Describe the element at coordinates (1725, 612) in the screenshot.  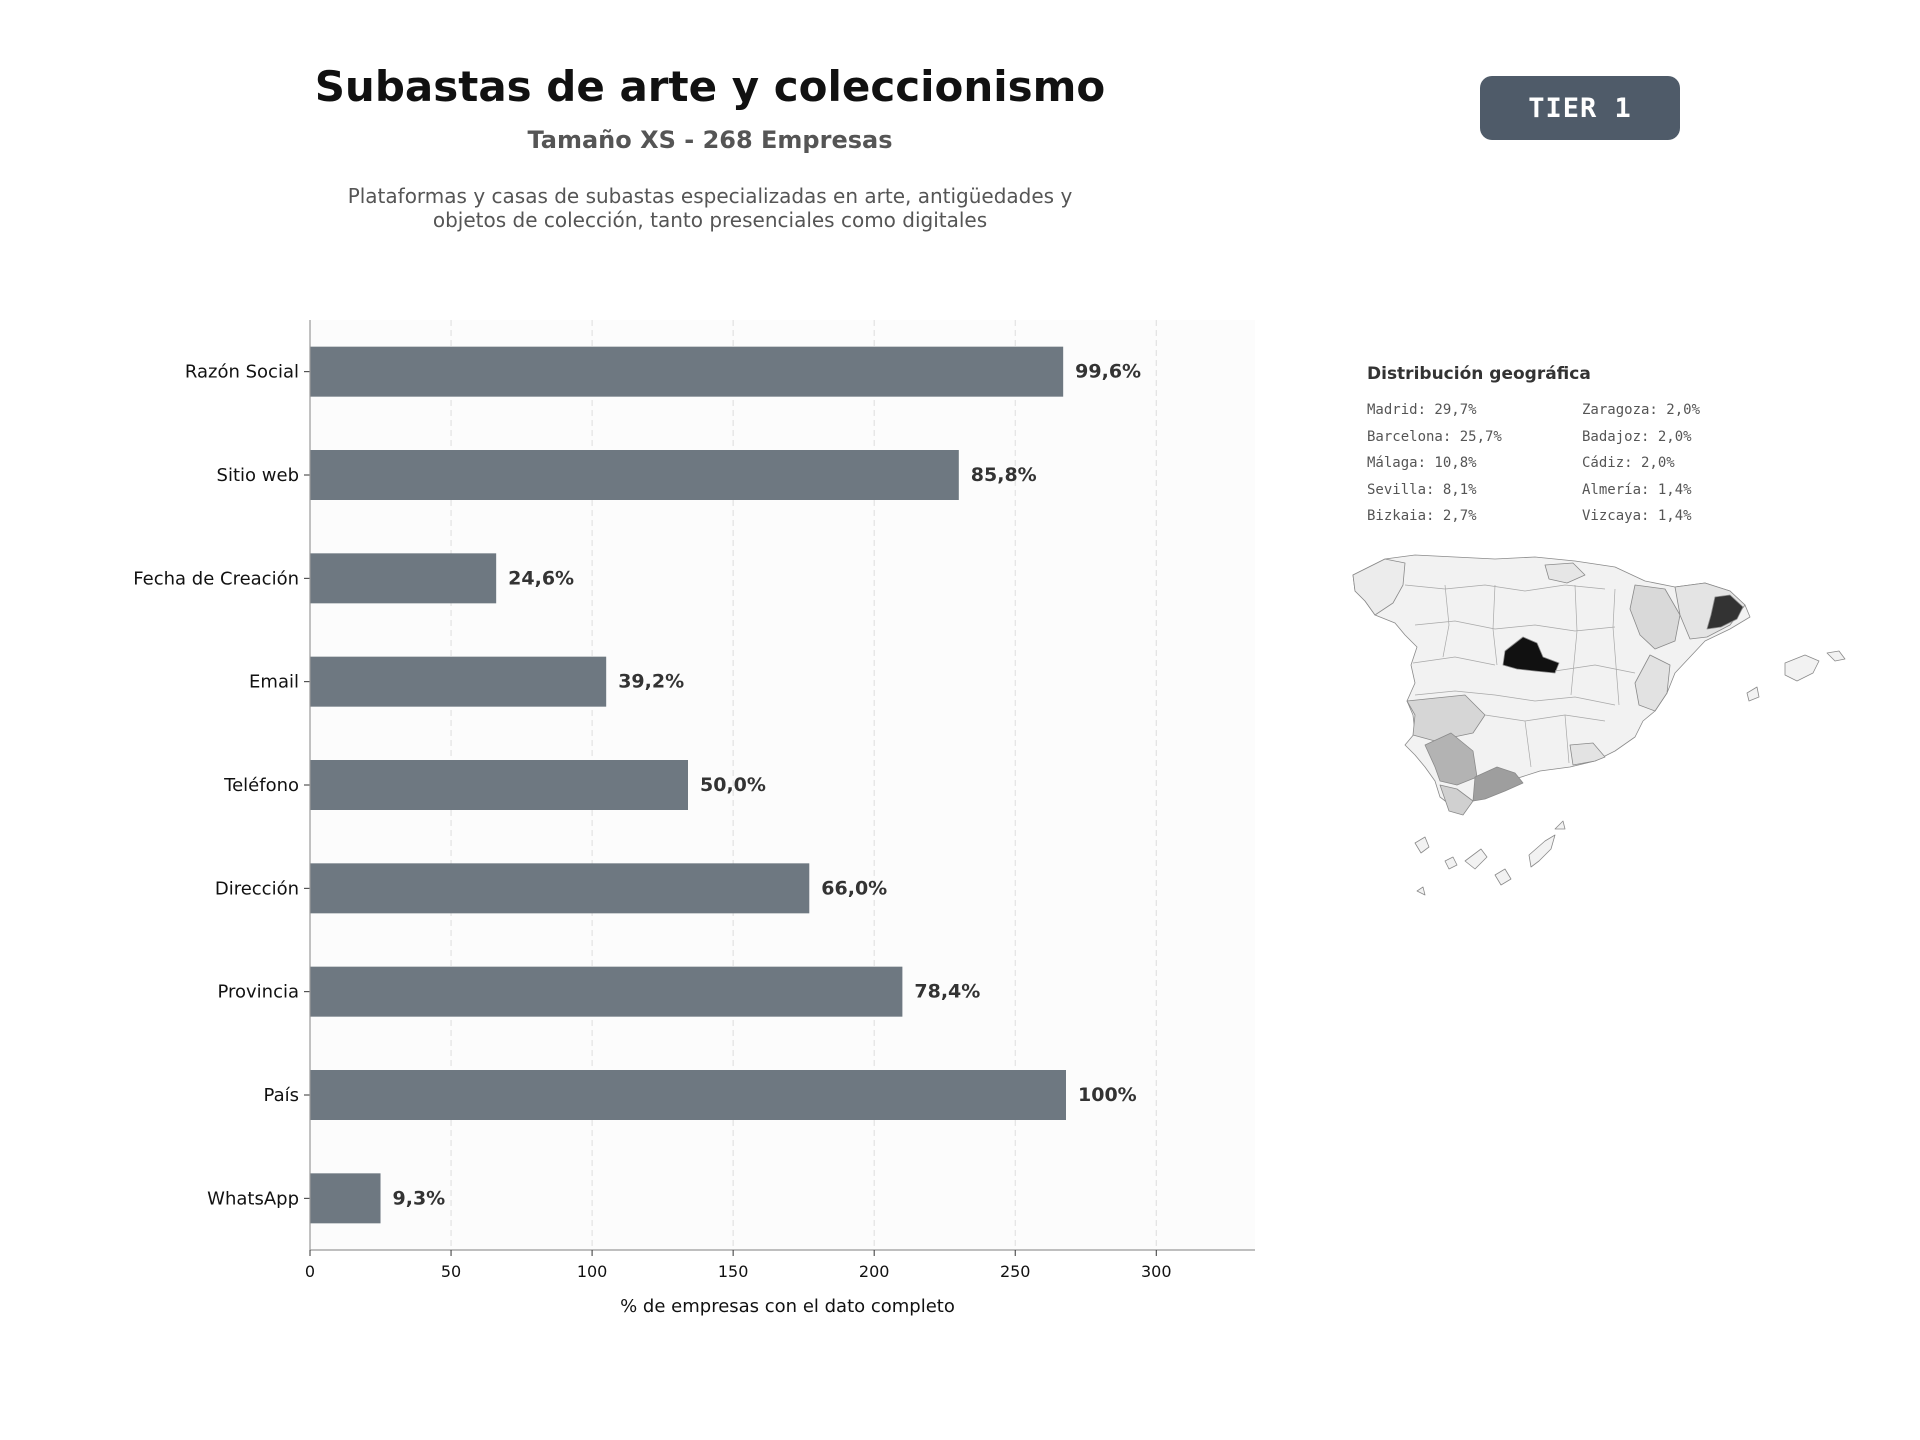
I see `map-region-barcelona` at that location.